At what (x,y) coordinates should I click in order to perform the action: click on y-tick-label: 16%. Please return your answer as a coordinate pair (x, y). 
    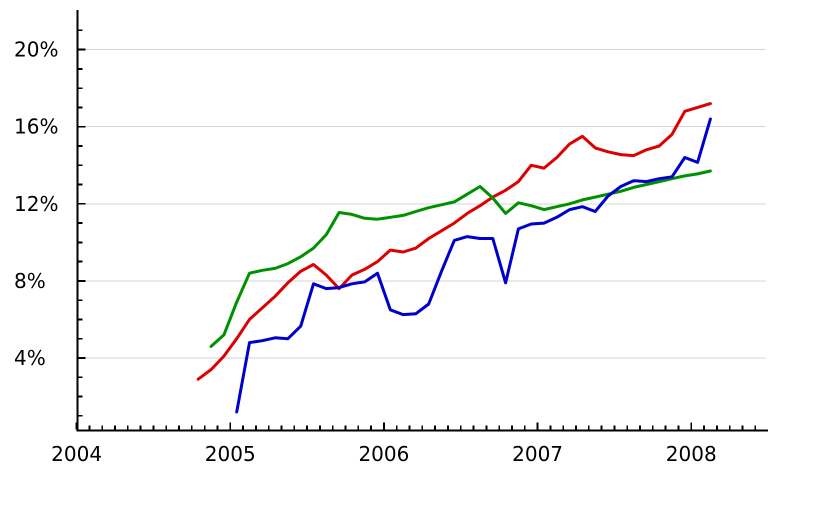
    Looking at the image, I should click on (36, 127).